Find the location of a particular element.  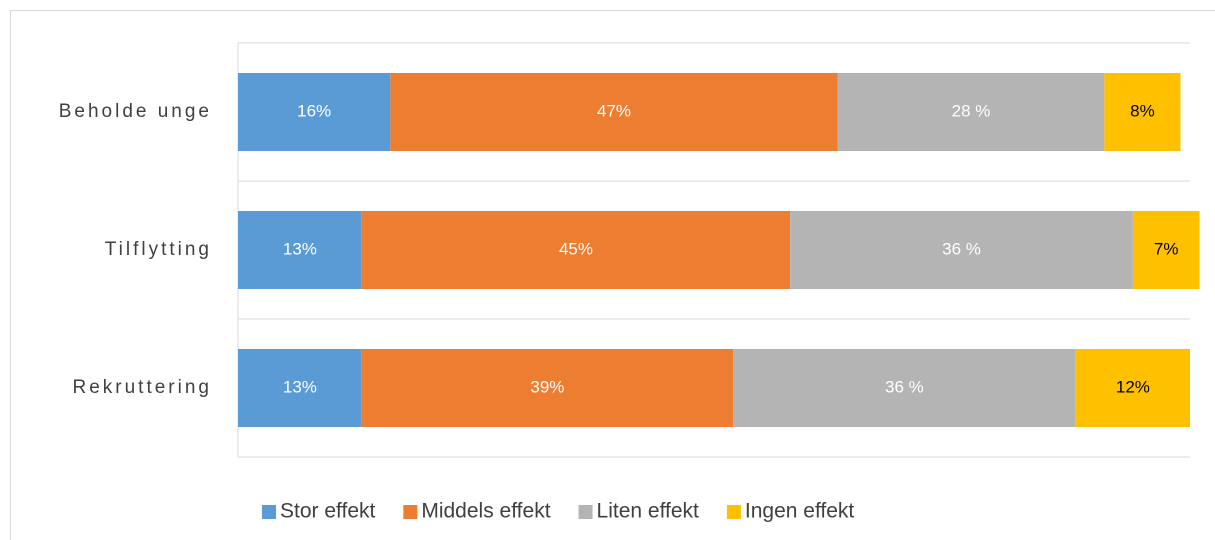

data-label: 12% is located at coordinates (1133, 386).